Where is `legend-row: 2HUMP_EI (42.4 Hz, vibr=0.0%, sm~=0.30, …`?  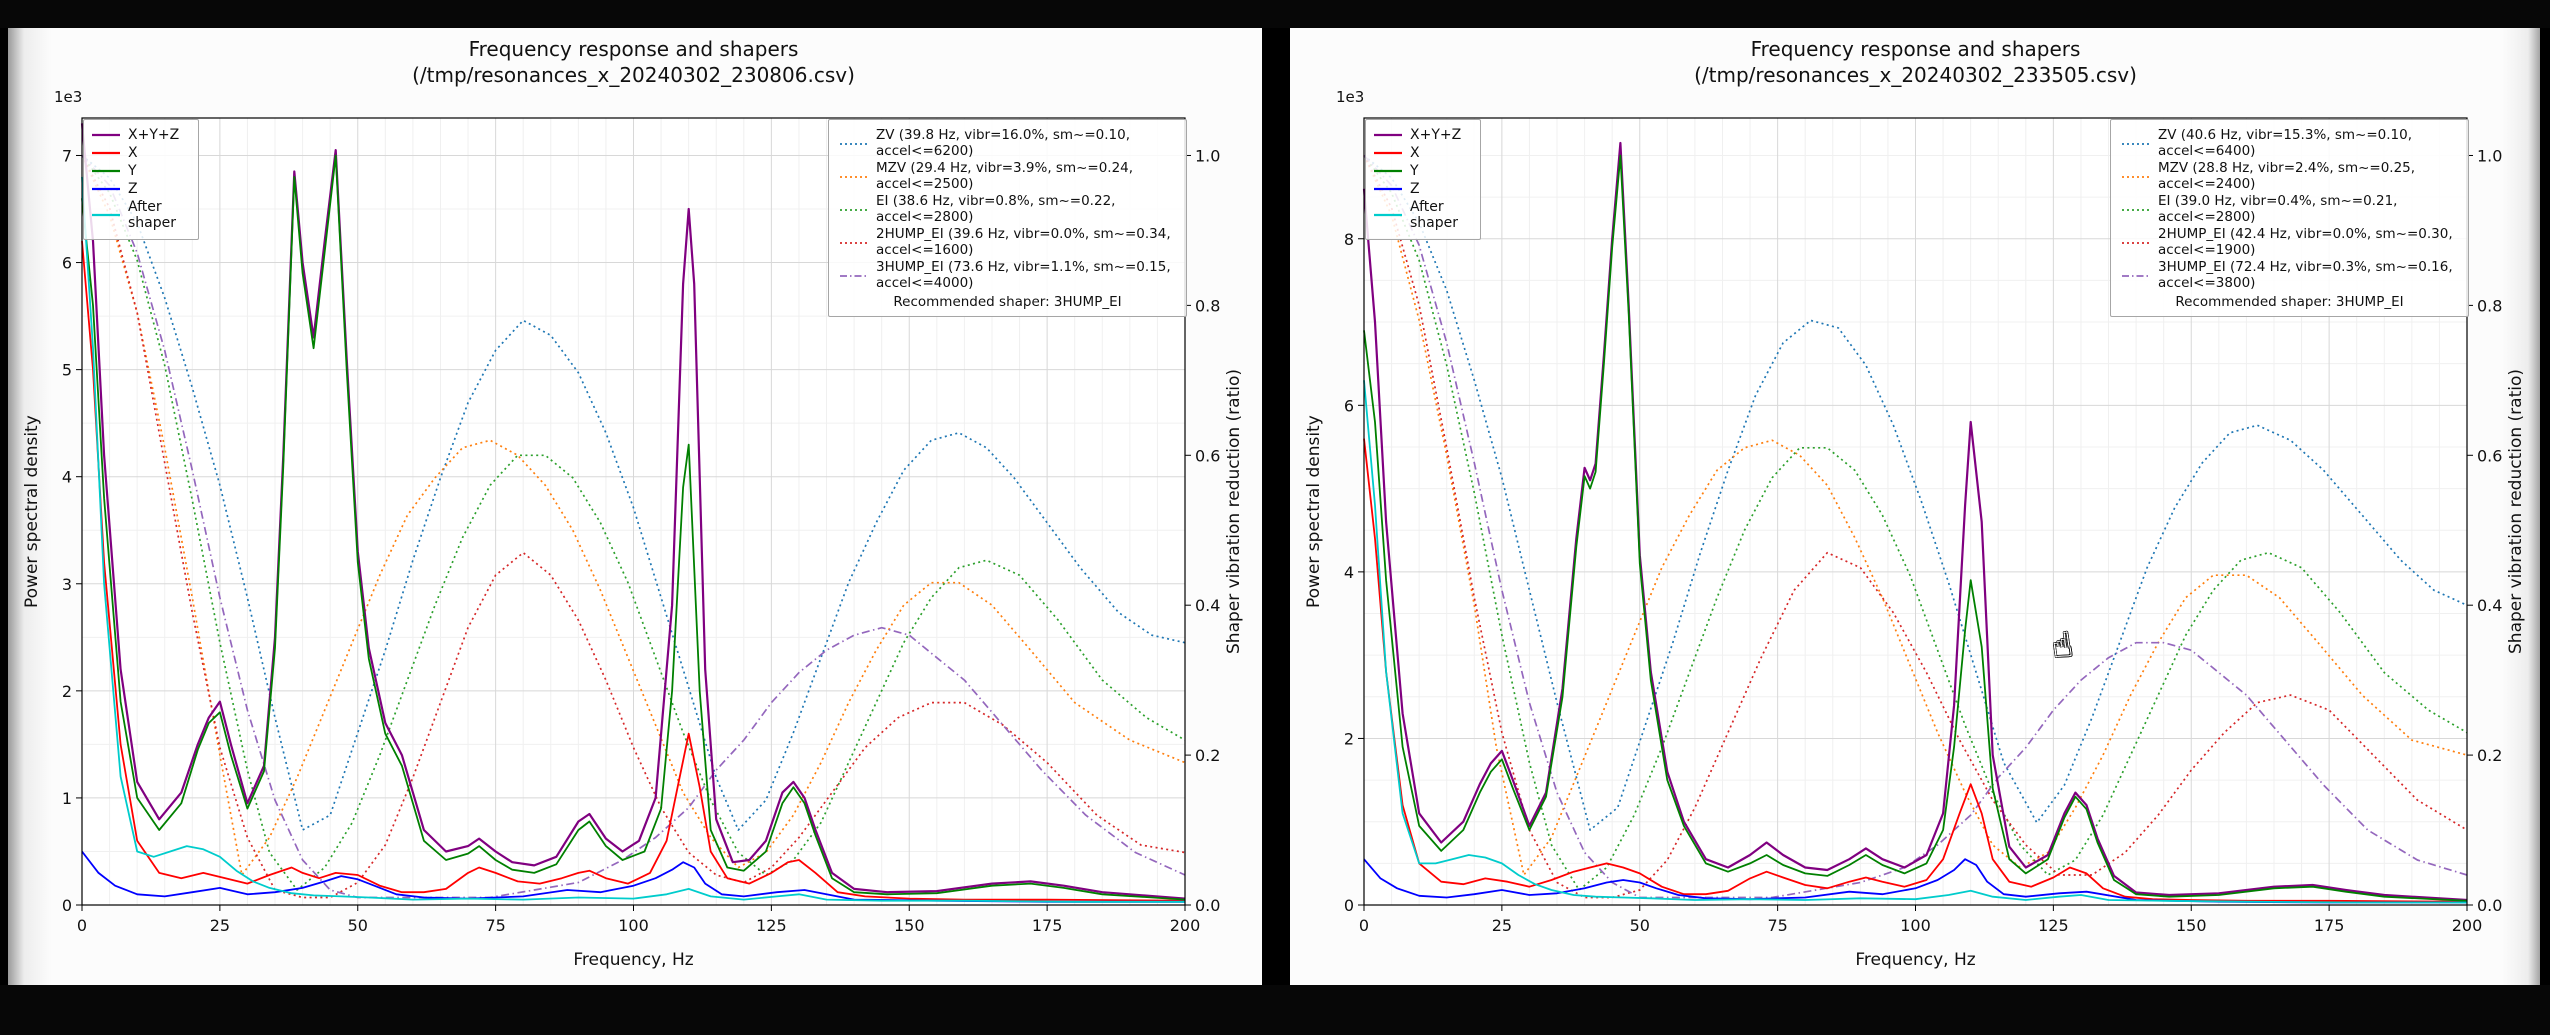
legend-row: 2HUMP_EI (42.4 Hz, vibr=0.0%, sm~=0.30, … is located at coordinates (2289, 242).